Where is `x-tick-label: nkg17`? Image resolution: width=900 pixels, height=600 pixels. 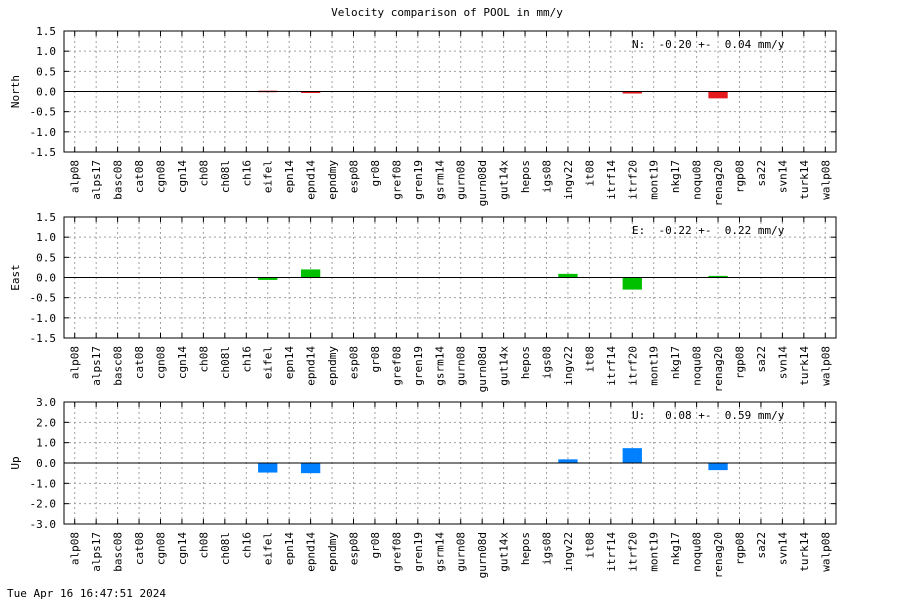
x-tick-label: nkg17 is located at coordinates (675, 362).